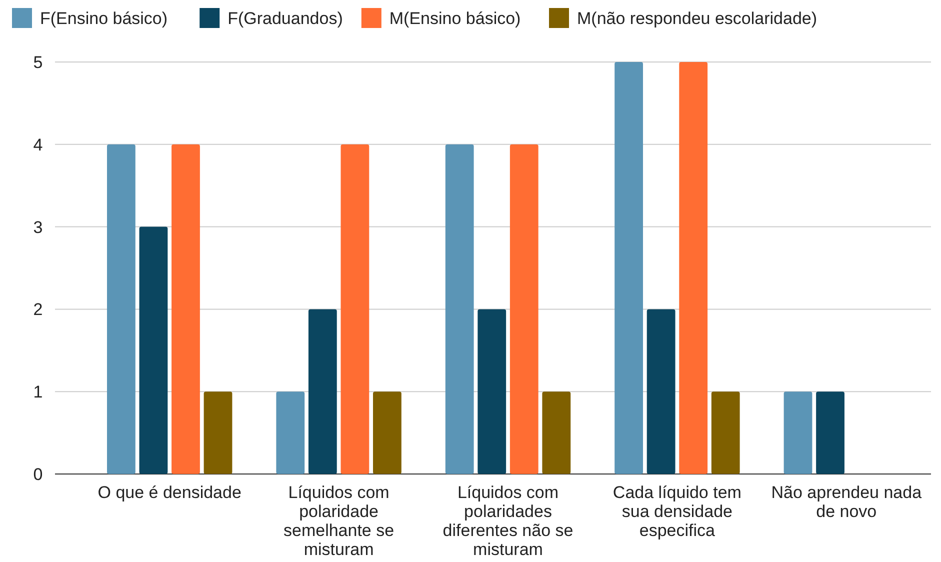 Image resolution: width=941 pixels, height=562 pixels. Describe the element at coordinates (508, 521) in the screenshot. I see `x-tick-label: Líquidos com polaridades diferentes não se misturam` at that location.